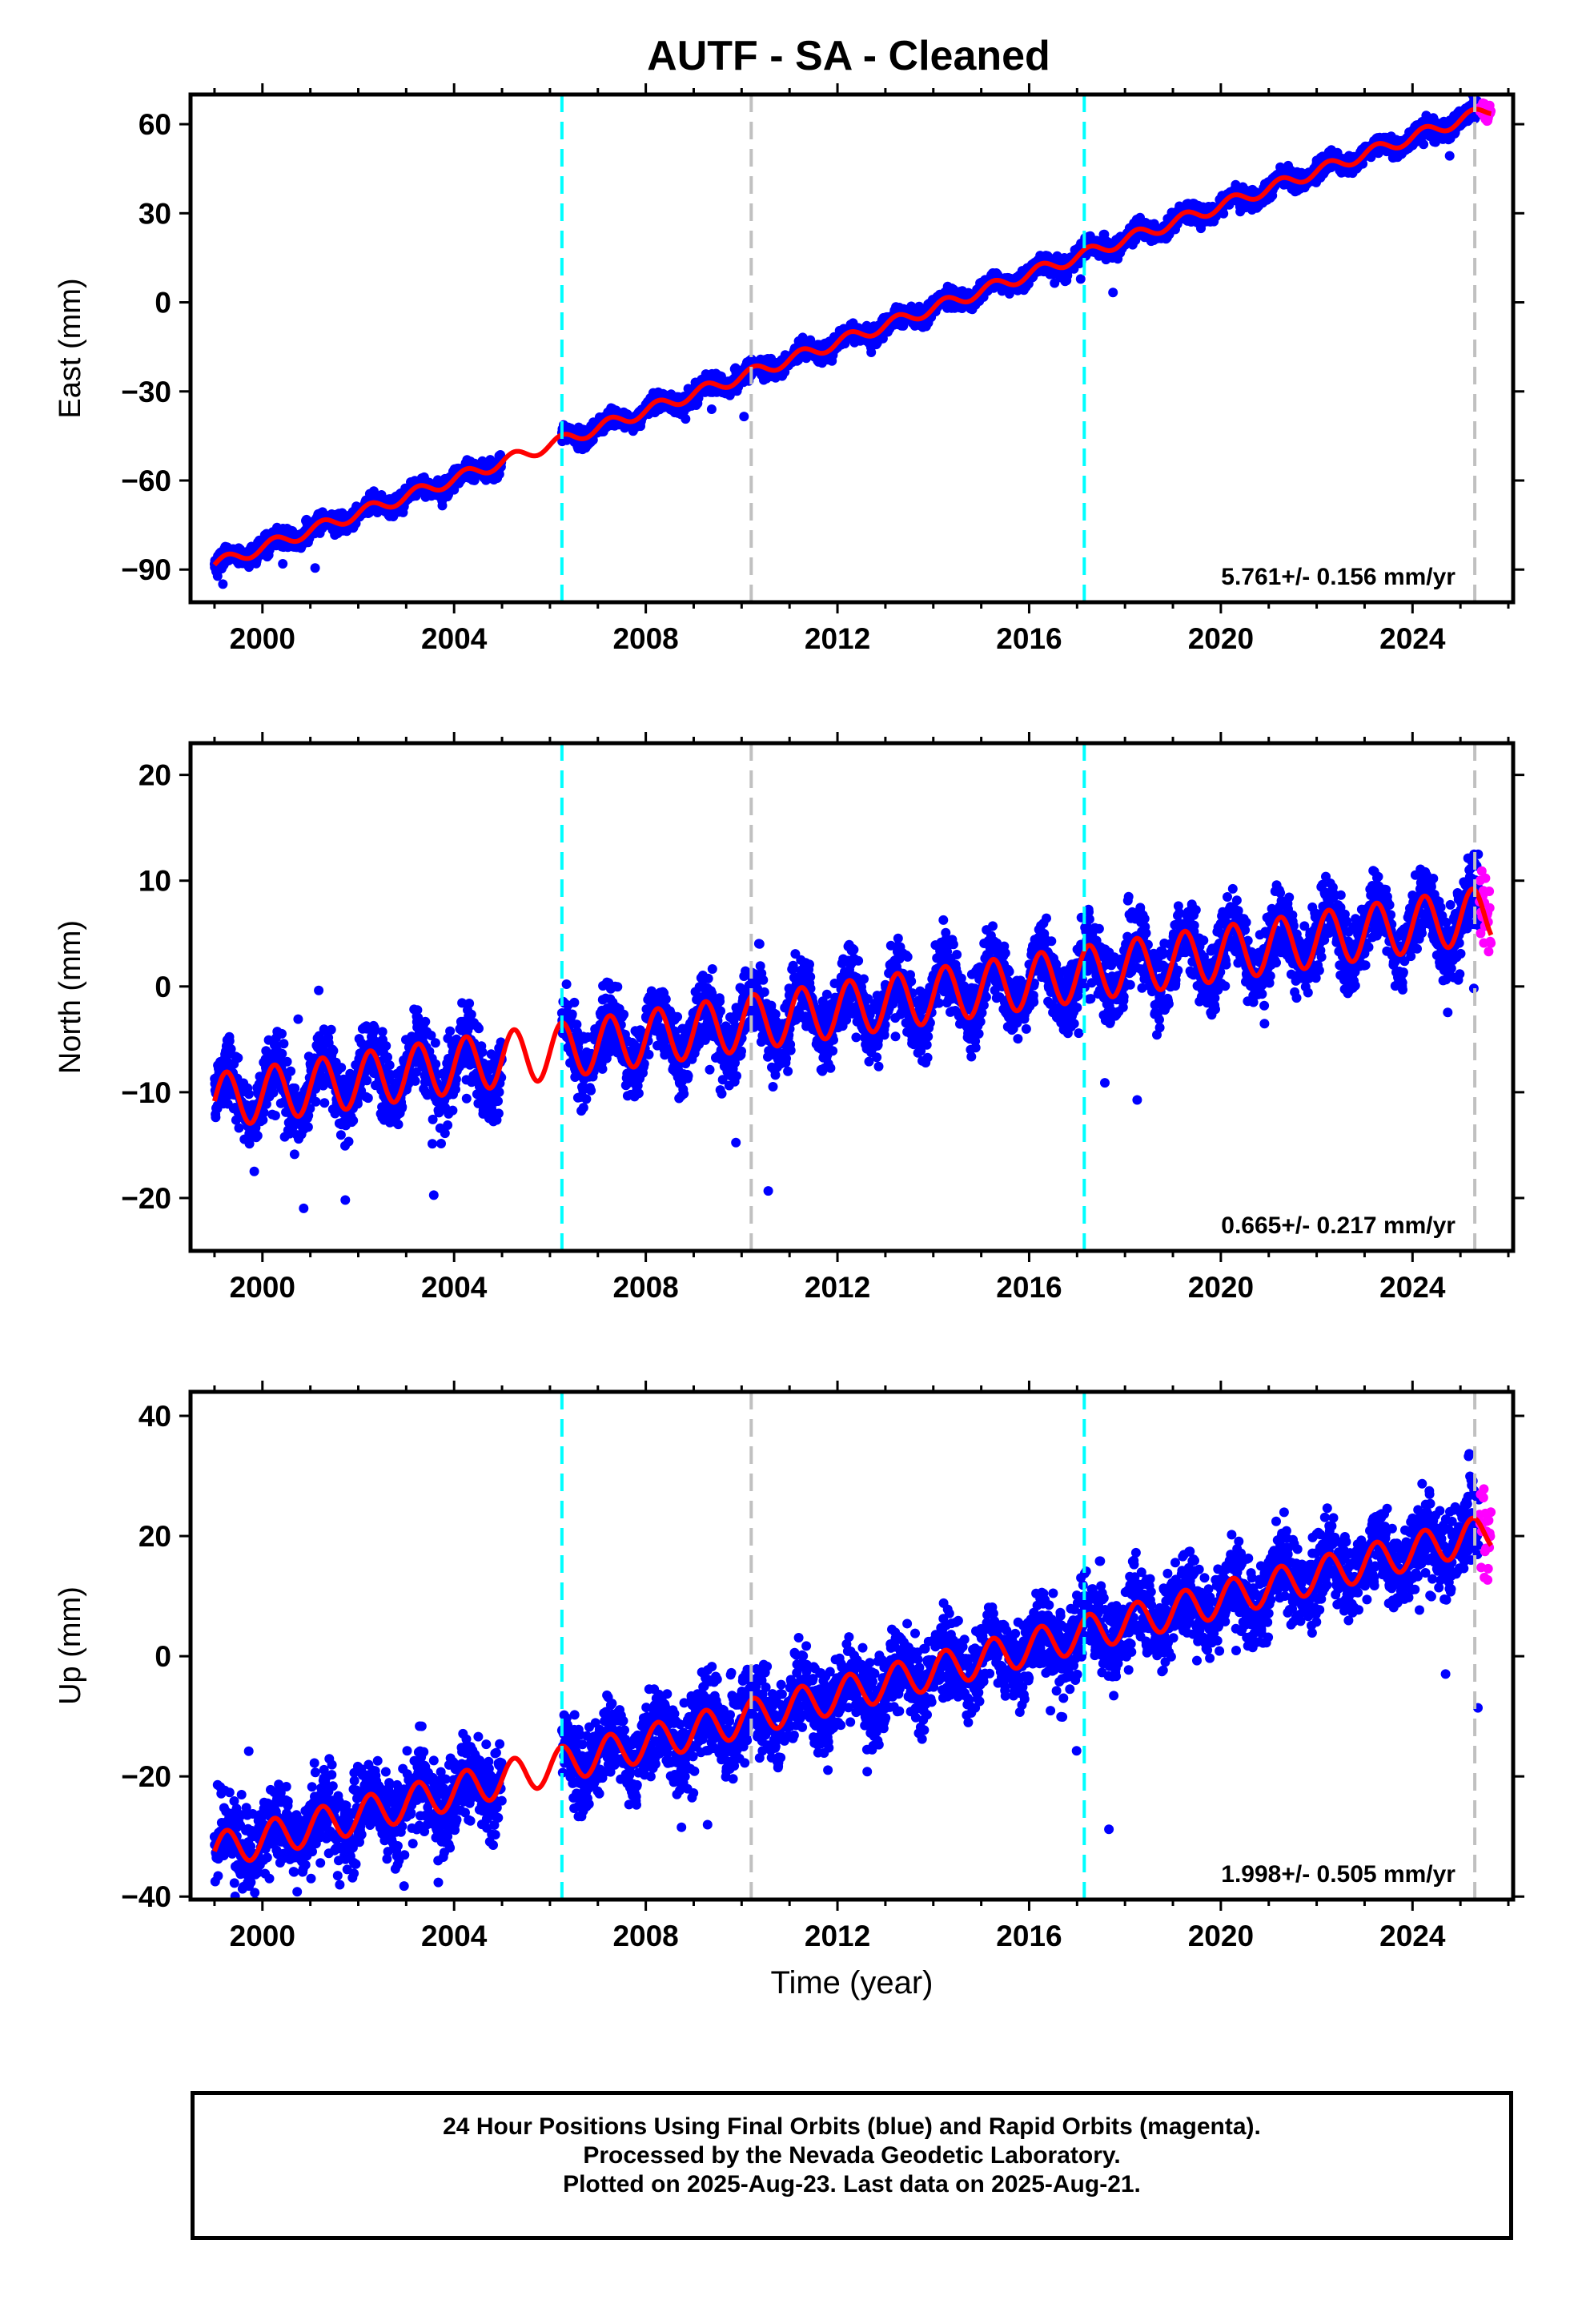 The image size is (1582, 2324). I want to click on x-tick-label: 2020, so click(1221, 638).